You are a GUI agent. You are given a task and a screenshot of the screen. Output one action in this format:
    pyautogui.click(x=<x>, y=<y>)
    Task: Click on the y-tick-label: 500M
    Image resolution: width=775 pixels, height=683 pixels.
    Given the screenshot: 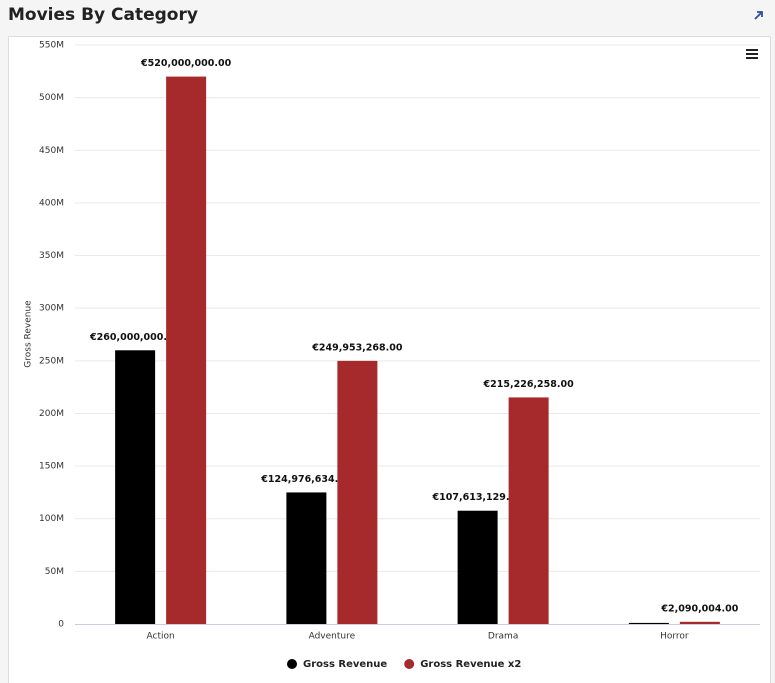 What is the action you would take?
    pyautogui.click(x=51, y=98)
    